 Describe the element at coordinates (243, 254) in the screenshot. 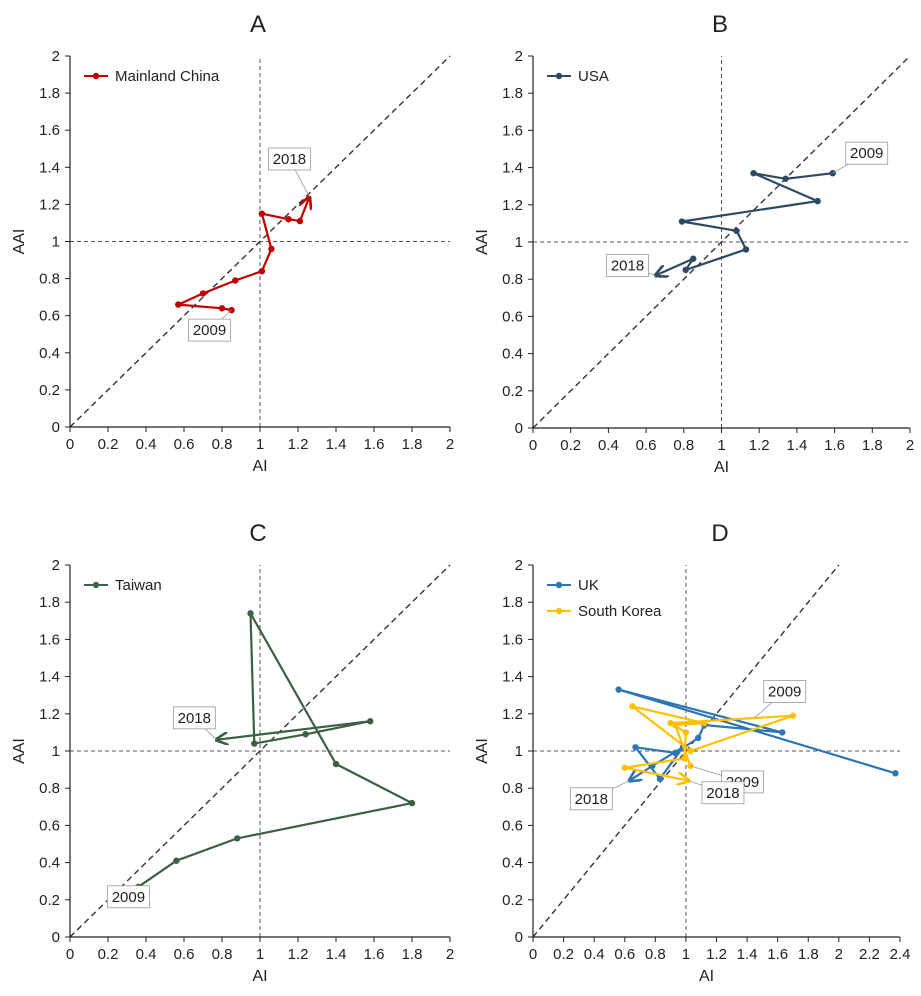

I see `series-line-mainland-china` at that location.